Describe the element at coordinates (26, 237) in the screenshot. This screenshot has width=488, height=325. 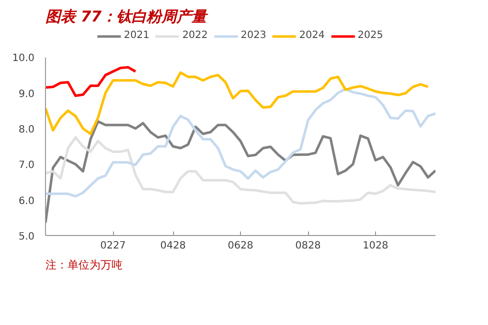
I see `y-tick-label: 5.0` at that location.